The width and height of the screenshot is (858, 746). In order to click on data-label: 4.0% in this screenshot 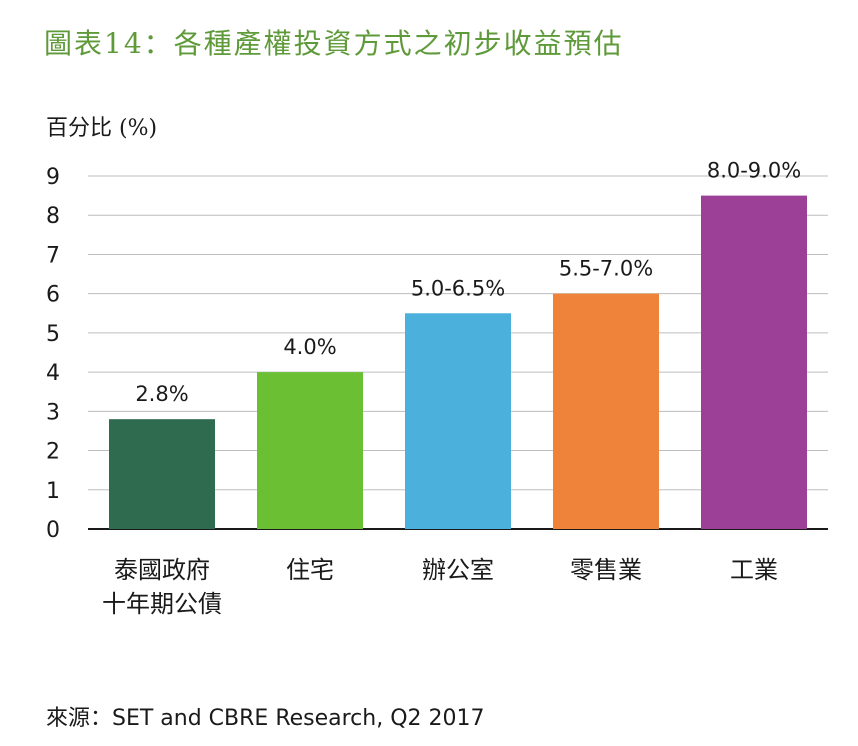, I will do `click(309, 347)`.